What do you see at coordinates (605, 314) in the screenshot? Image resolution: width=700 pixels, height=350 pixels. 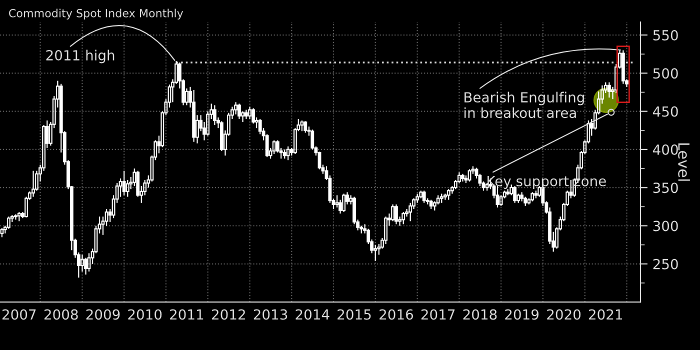 I see `x-tick-label: 2021` at bounding box center [605, 314].